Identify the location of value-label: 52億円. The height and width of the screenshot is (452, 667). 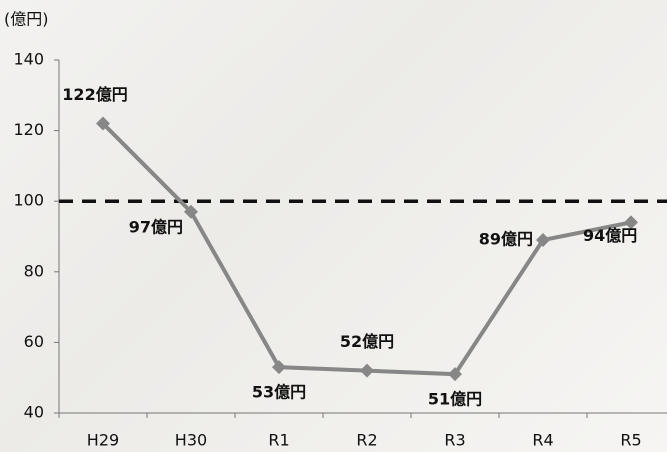
(367, 341).